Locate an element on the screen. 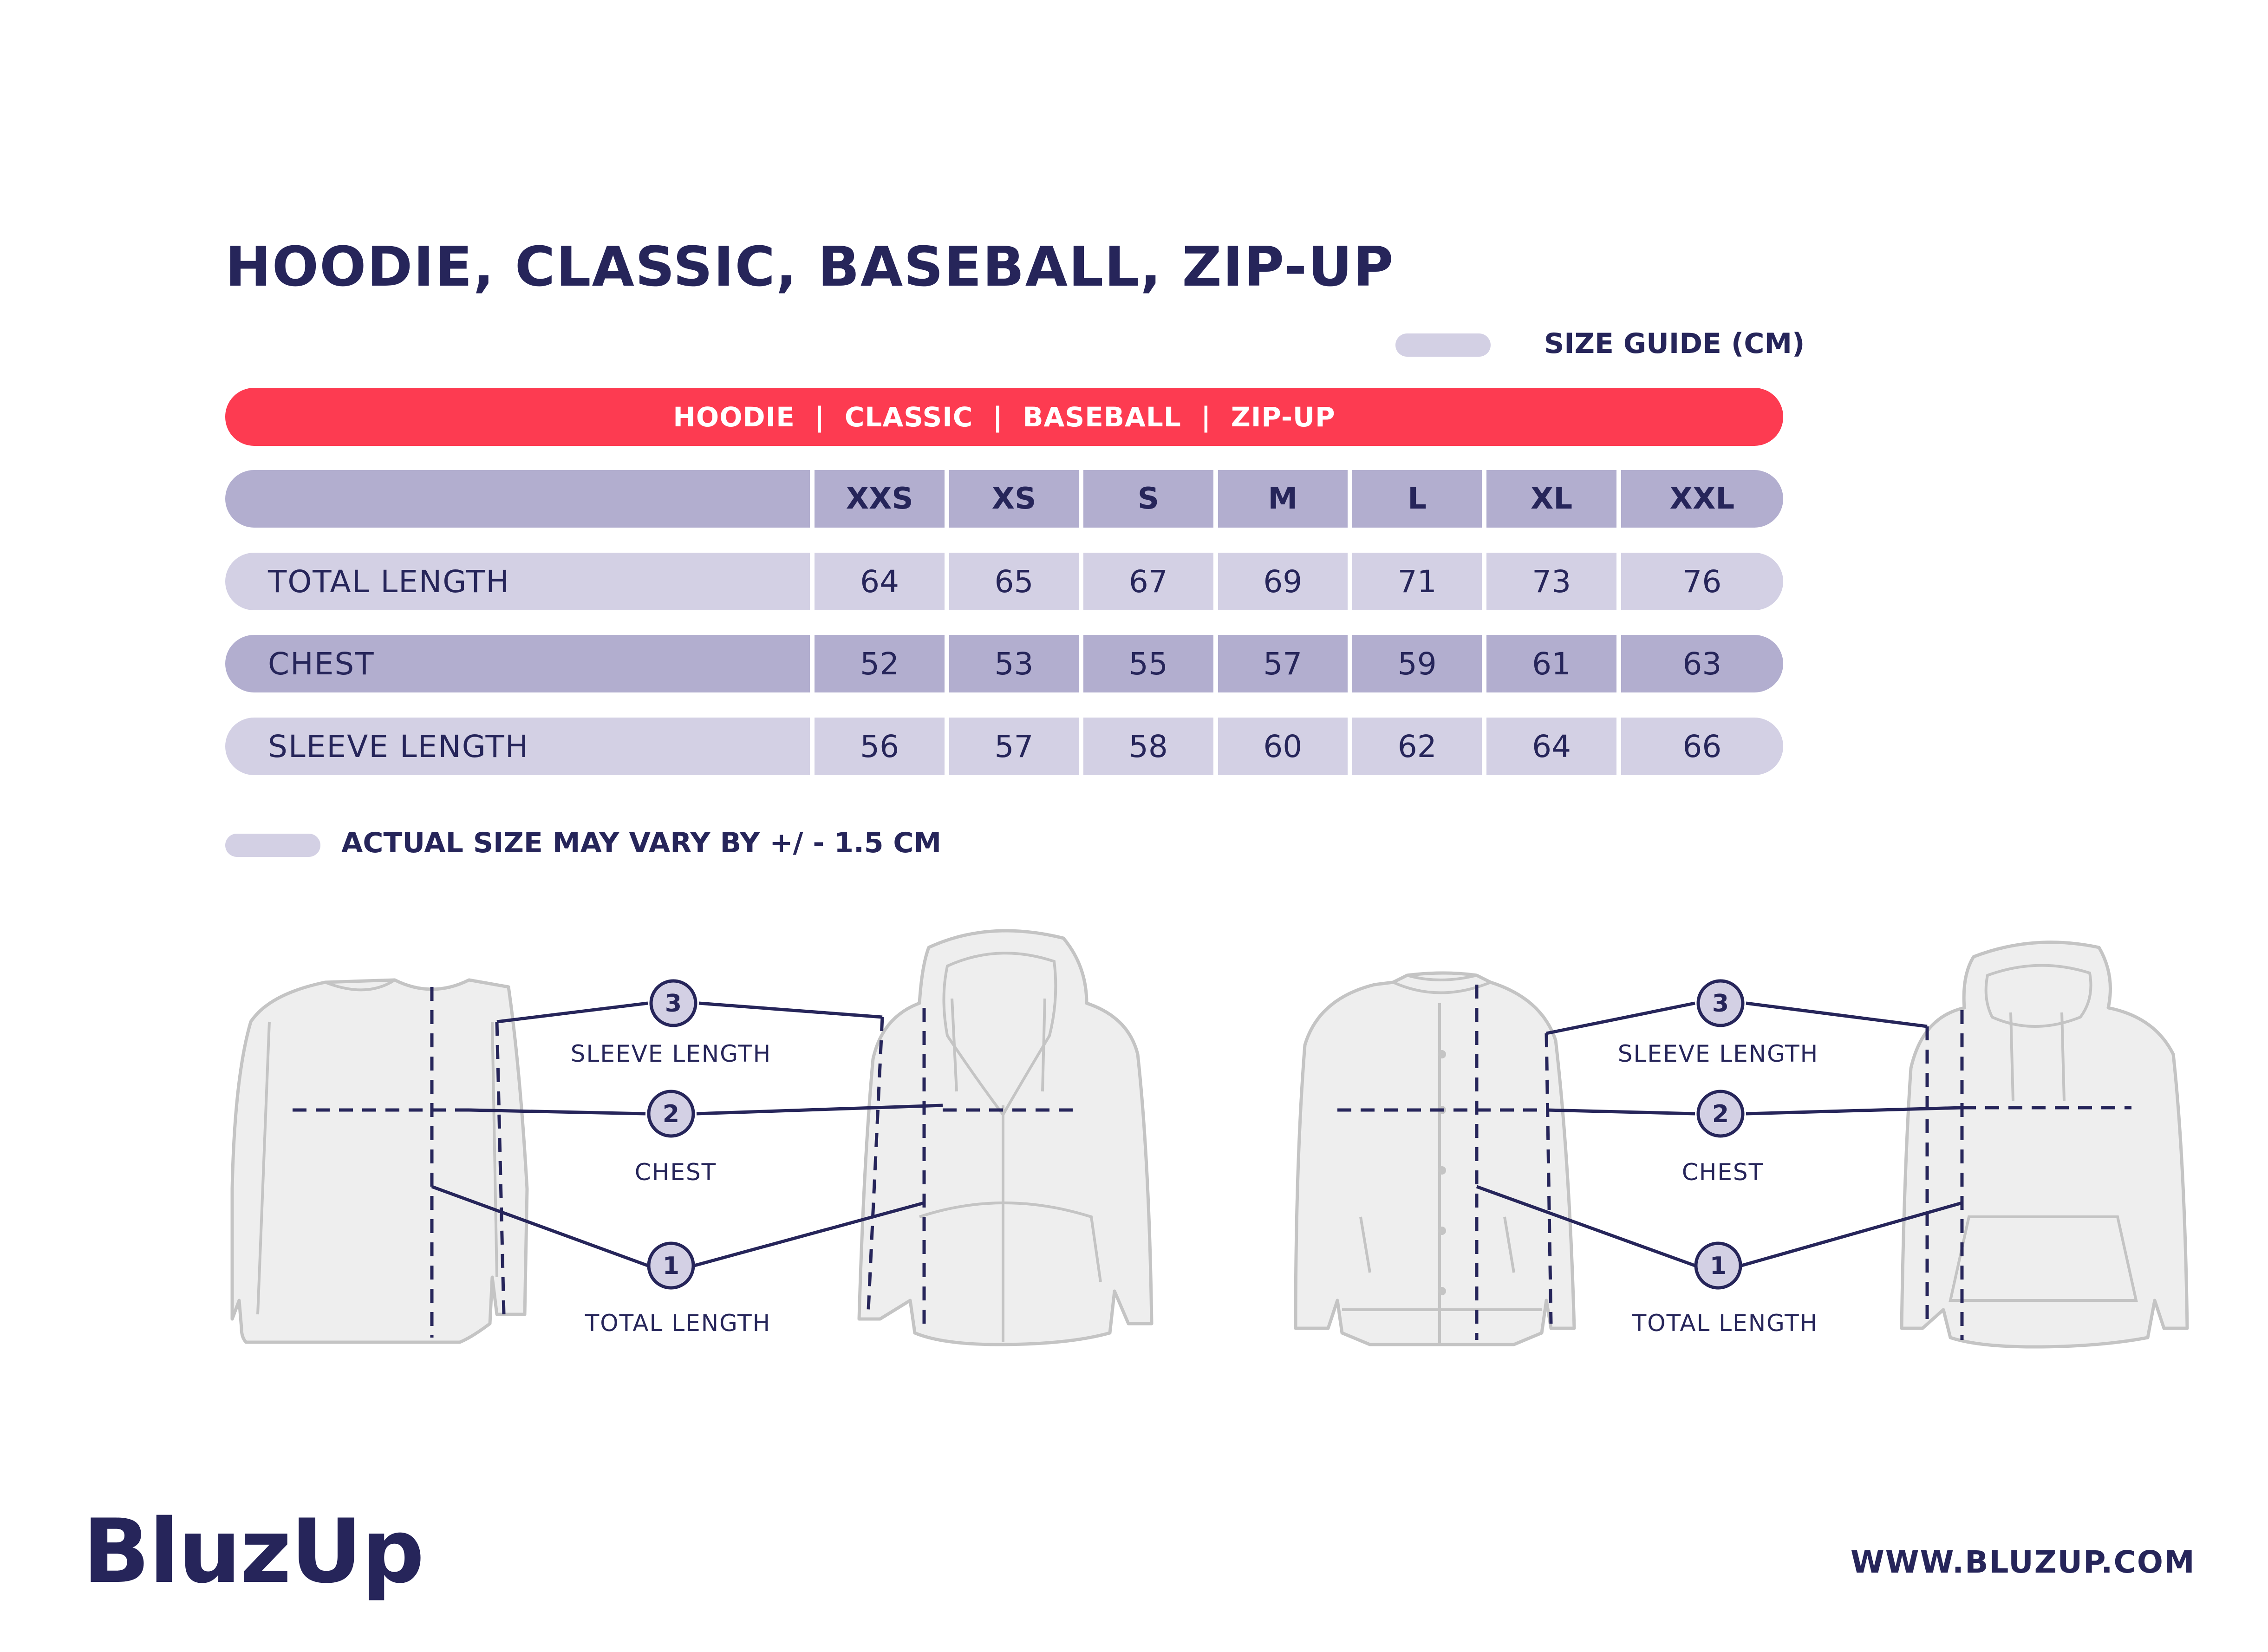 The height and width of the screenshot is (1652, 2268). banner-item-zip-up: ZIP-UP is located at coordinates (1283, 417).